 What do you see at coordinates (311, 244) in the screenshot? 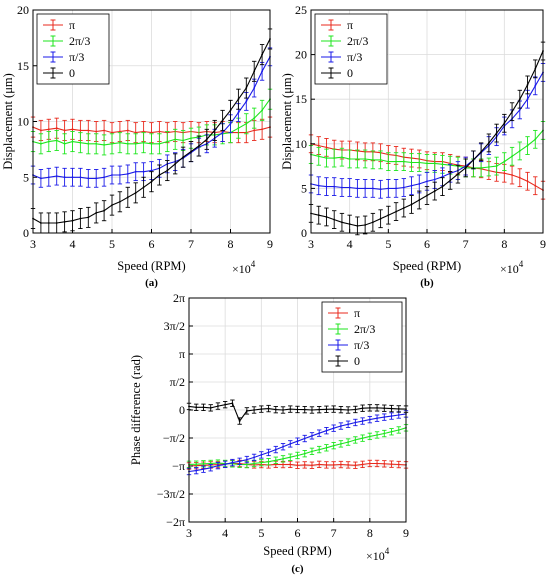
I see `x-tick-label: 3` at bounding box center [311, 244].